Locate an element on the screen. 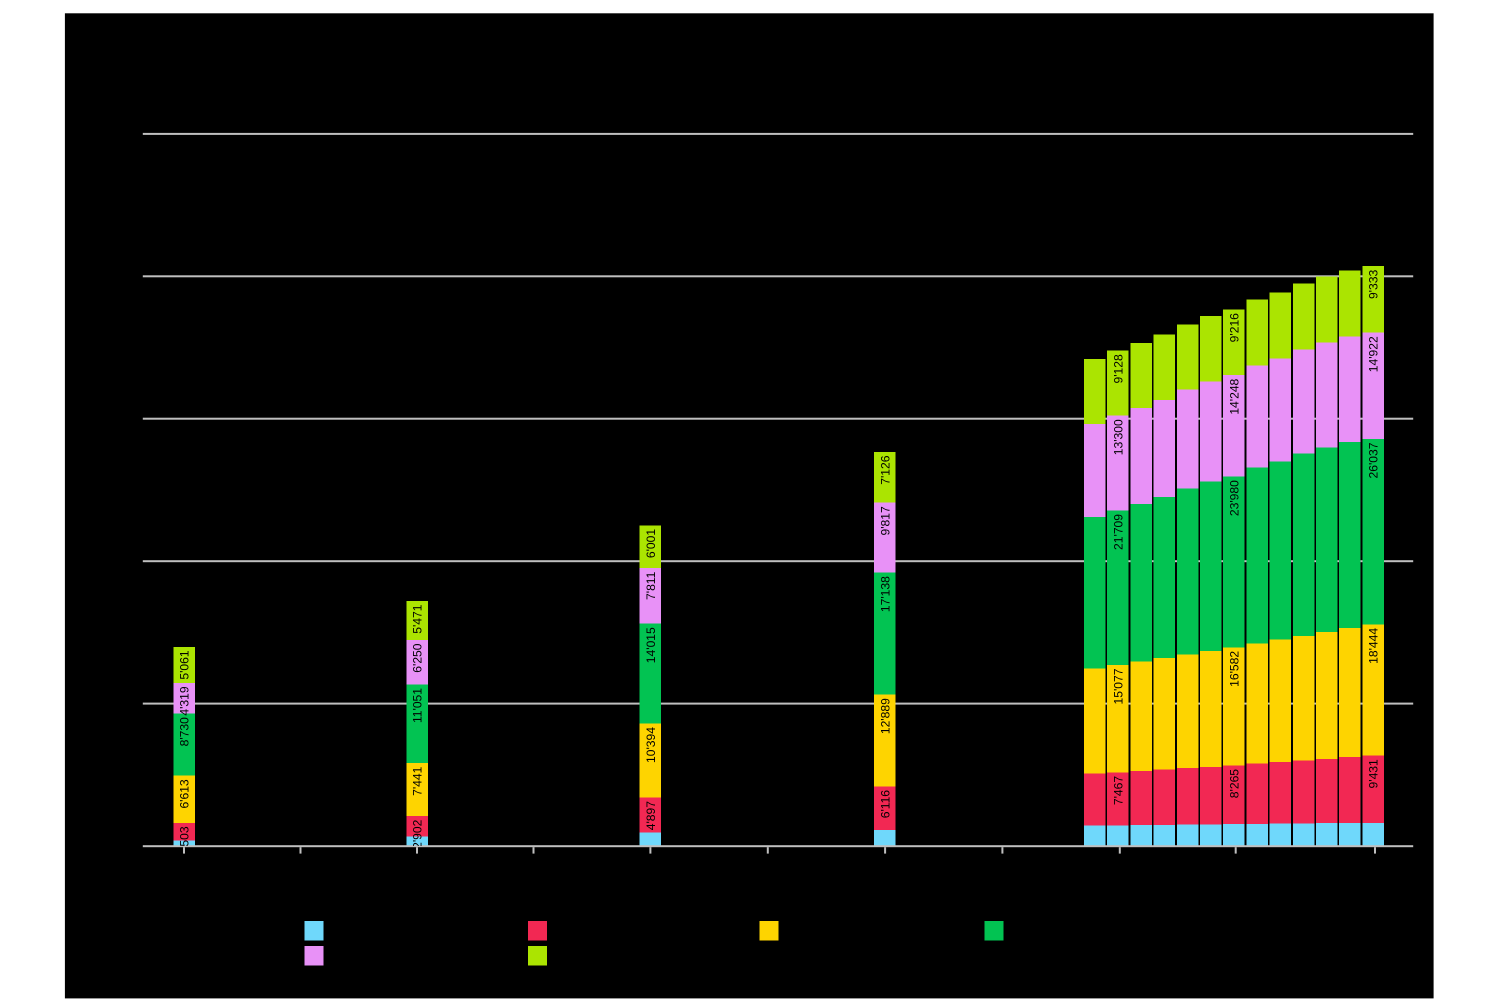  svg-text: 2'902 is located at coordinates (417, 833).